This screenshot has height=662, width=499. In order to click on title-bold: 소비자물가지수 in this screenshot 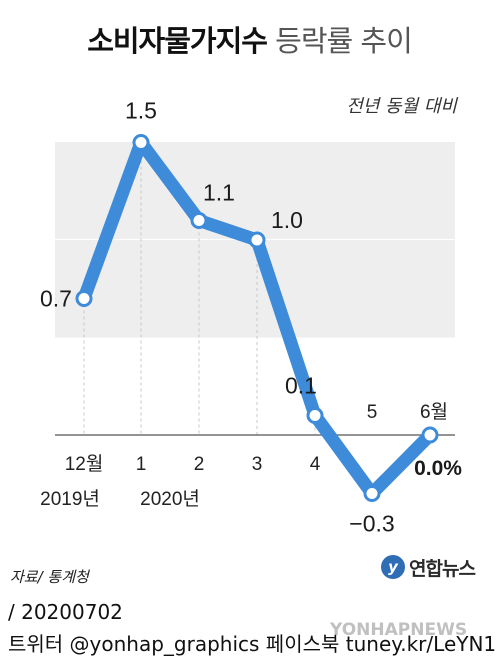, I will do `click(177, 41)`.